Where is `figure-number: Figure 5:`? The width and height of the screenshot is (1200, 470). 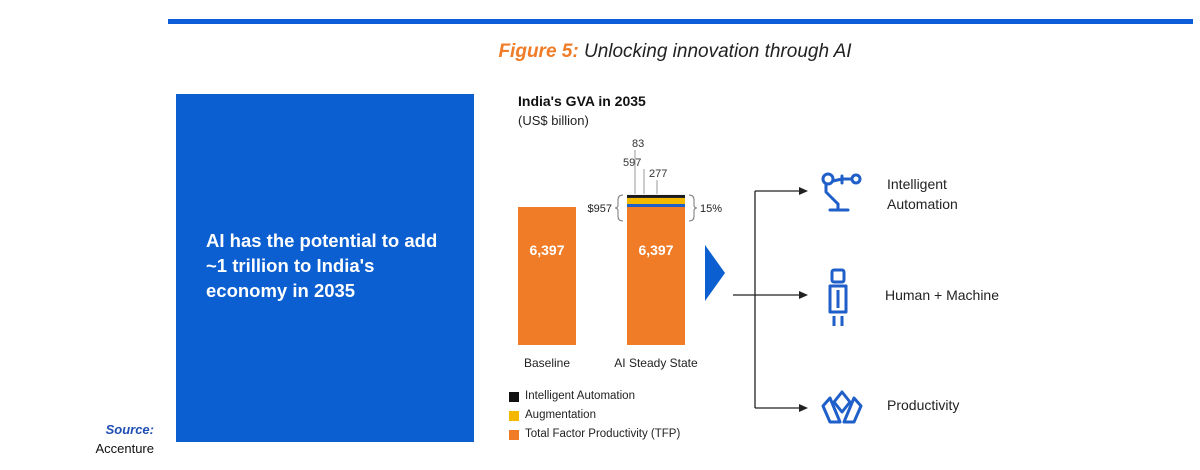
figure-number: Figure 5: is located at coordinates (538, 51).